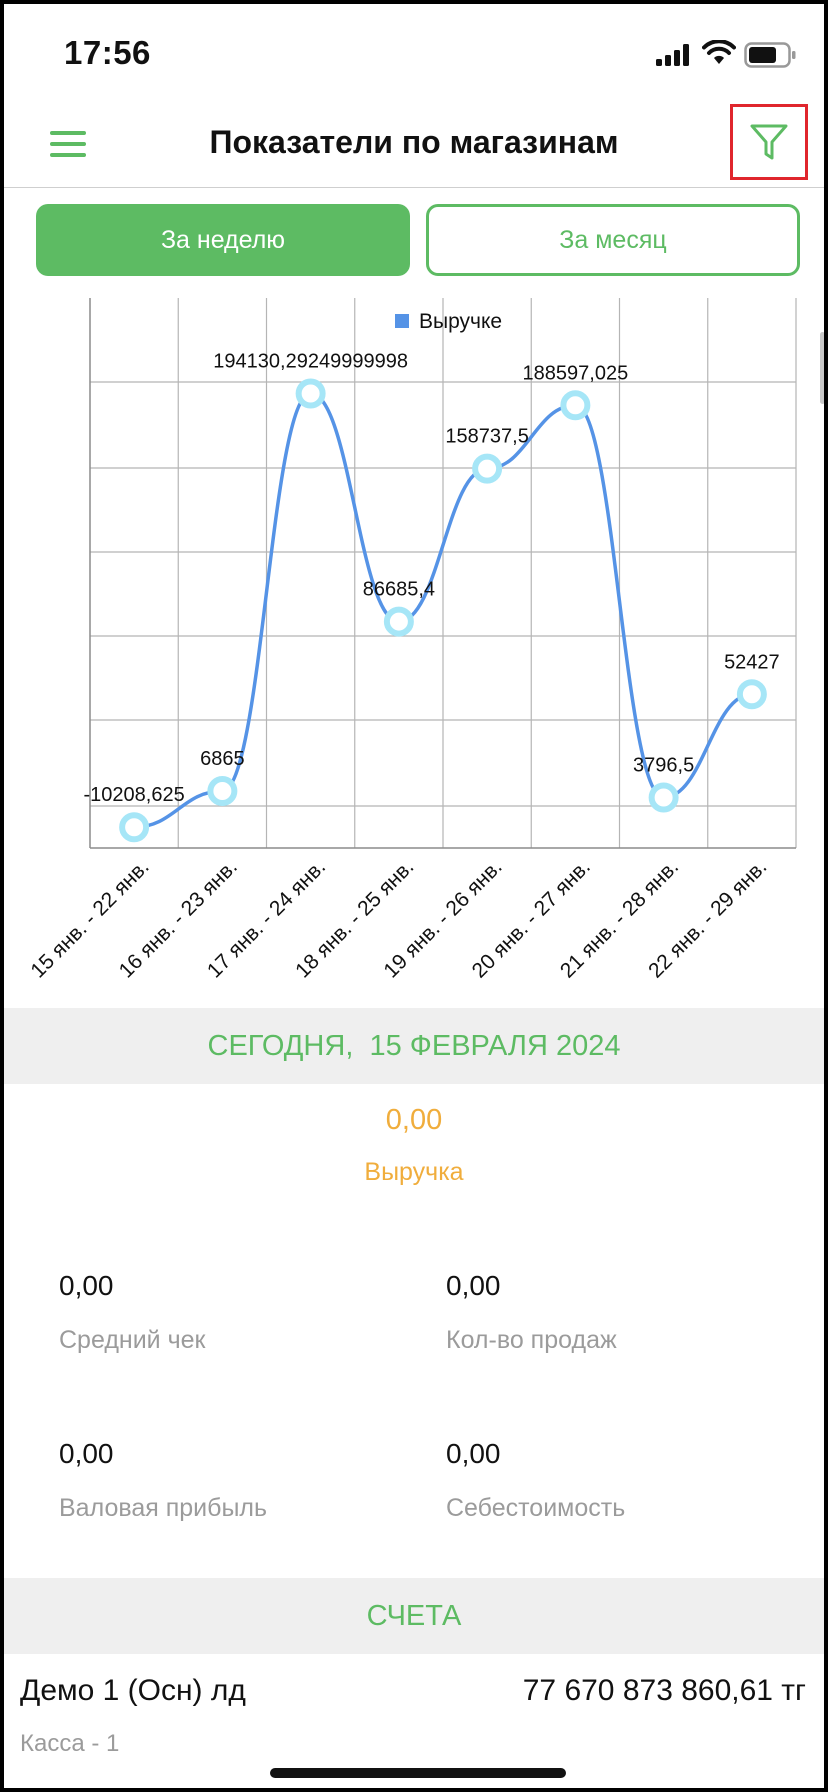  I want to click on account-register: Касса - 1, so click(70, 1743).